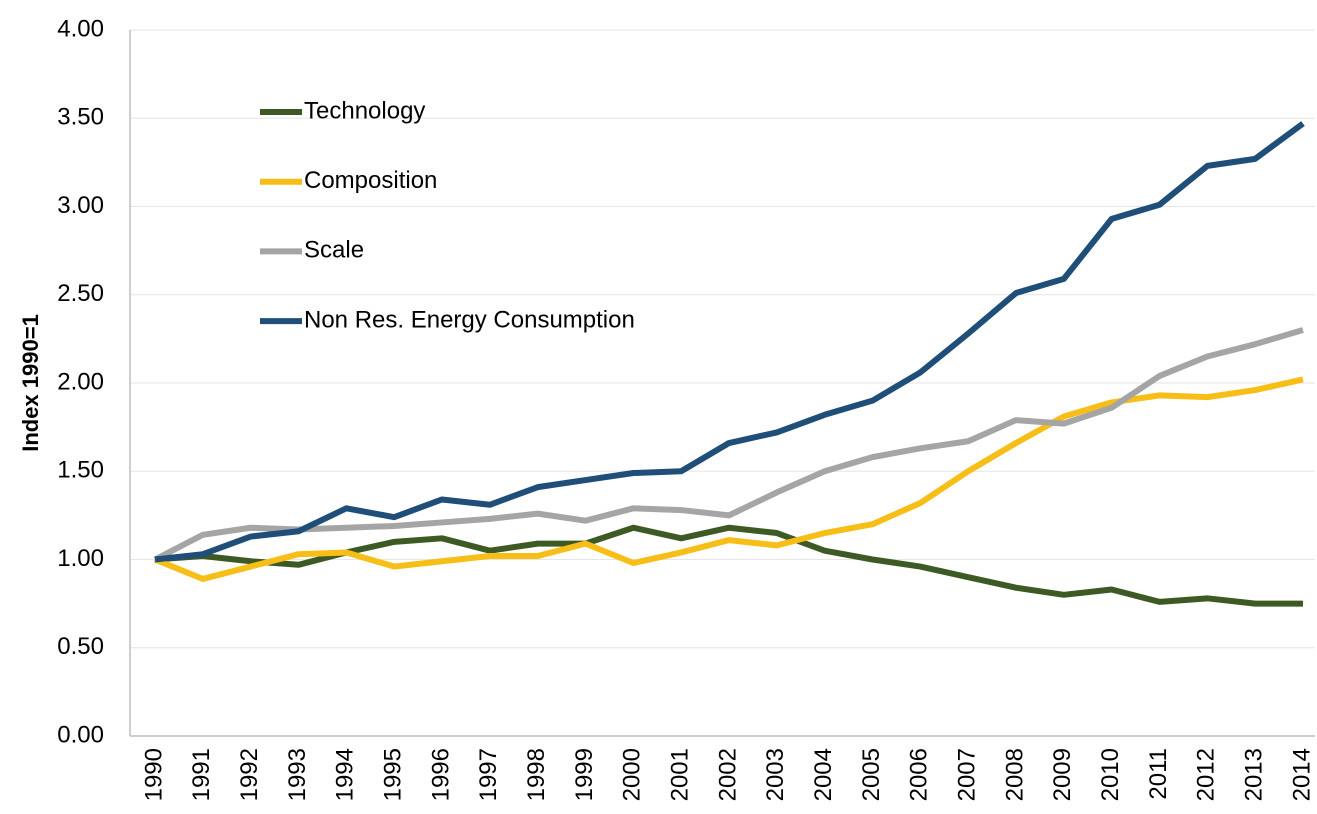  What do you see at coordinates (80, 293) in the screenshot?
I see `y-tick-label: 2.50` at bounding box center [80, 293].